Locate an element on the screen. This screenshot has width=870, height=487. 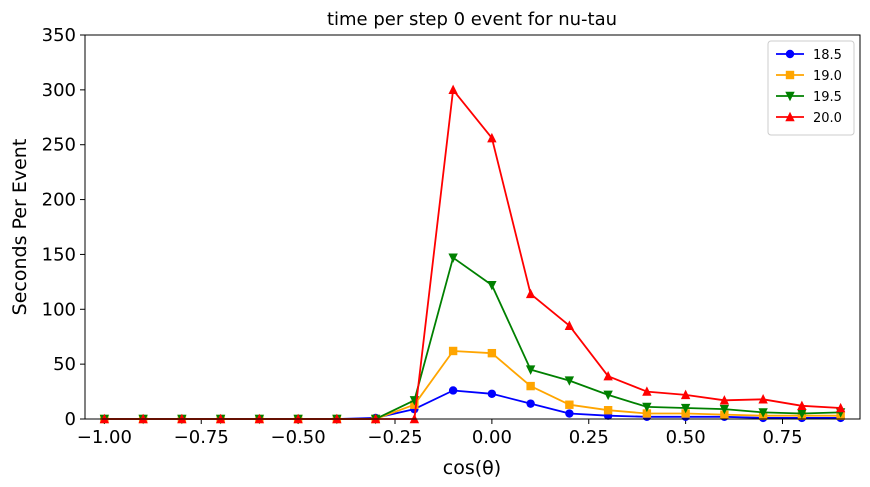
y-tick-label: 50 is located at coordinates (64, 364).